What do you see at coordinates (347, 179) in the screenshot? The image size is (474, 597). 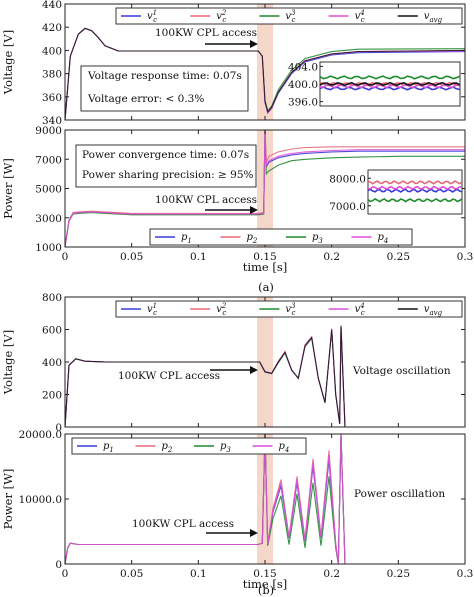 I see `inset-tick-label: 8000.0` at bounding box center [347, 179].